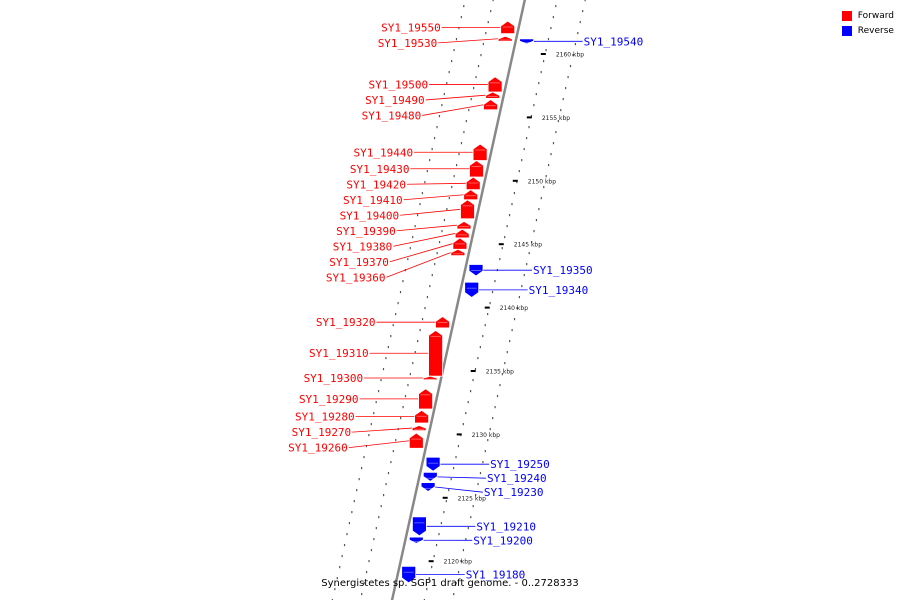 The image size is (900, 600). What do you see at coordinates (846, 30) in the screenshot?
I see `reverse-swatch` at bounding box center [846, 30].